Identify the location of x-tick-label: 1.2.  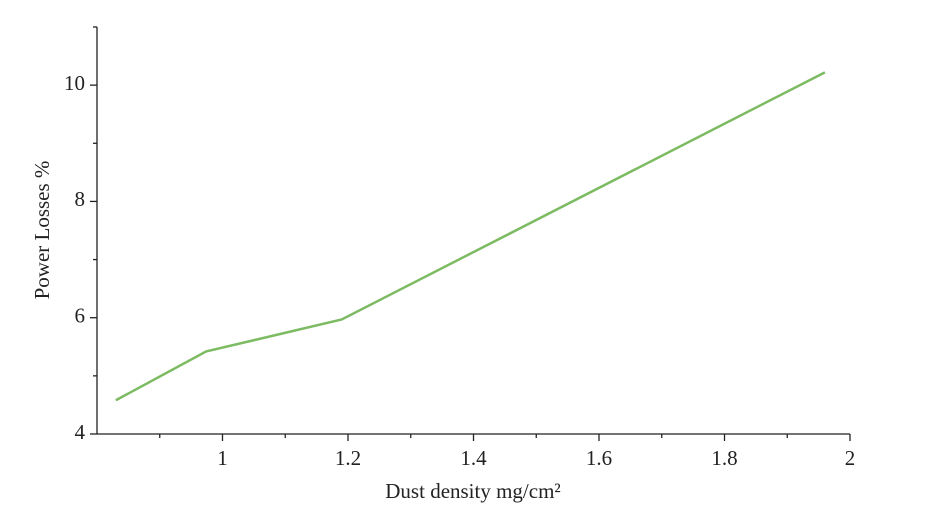
(348, 458).